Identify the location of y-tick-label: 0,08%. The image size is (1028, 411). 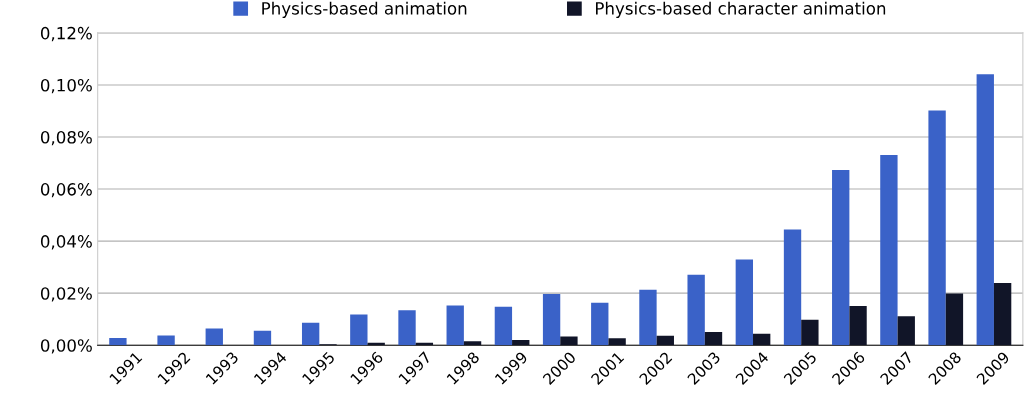
(66, 138).